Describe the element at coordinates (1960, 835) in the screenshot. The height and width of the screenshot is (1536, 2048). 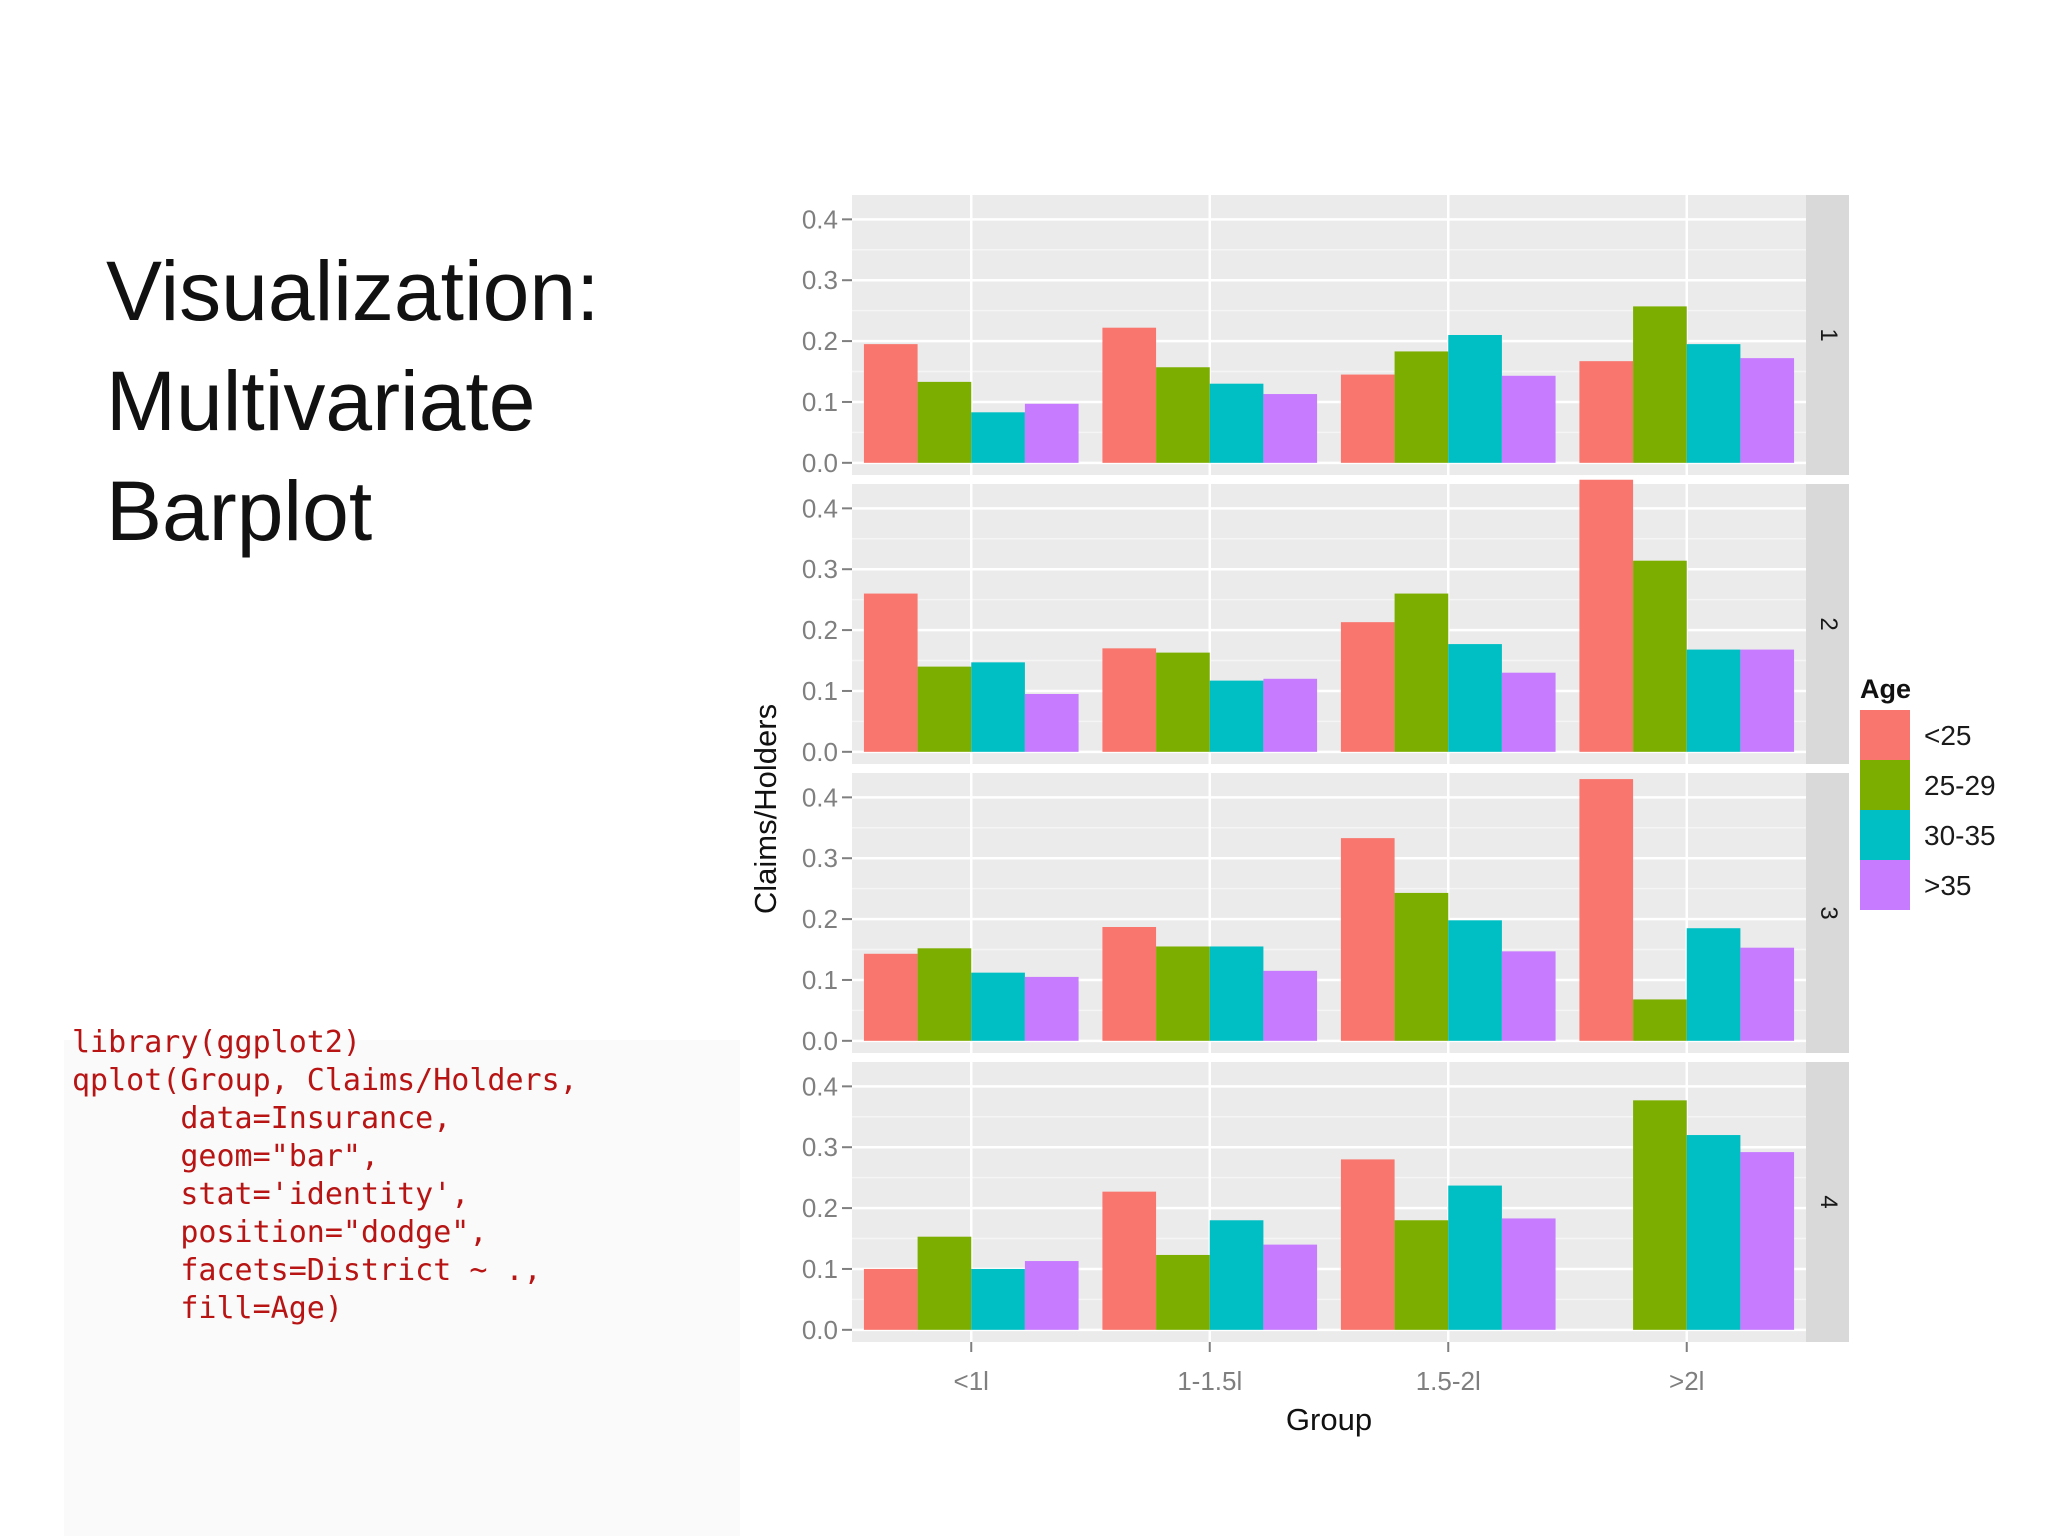
I see `legend-label: 30-35` at that location.